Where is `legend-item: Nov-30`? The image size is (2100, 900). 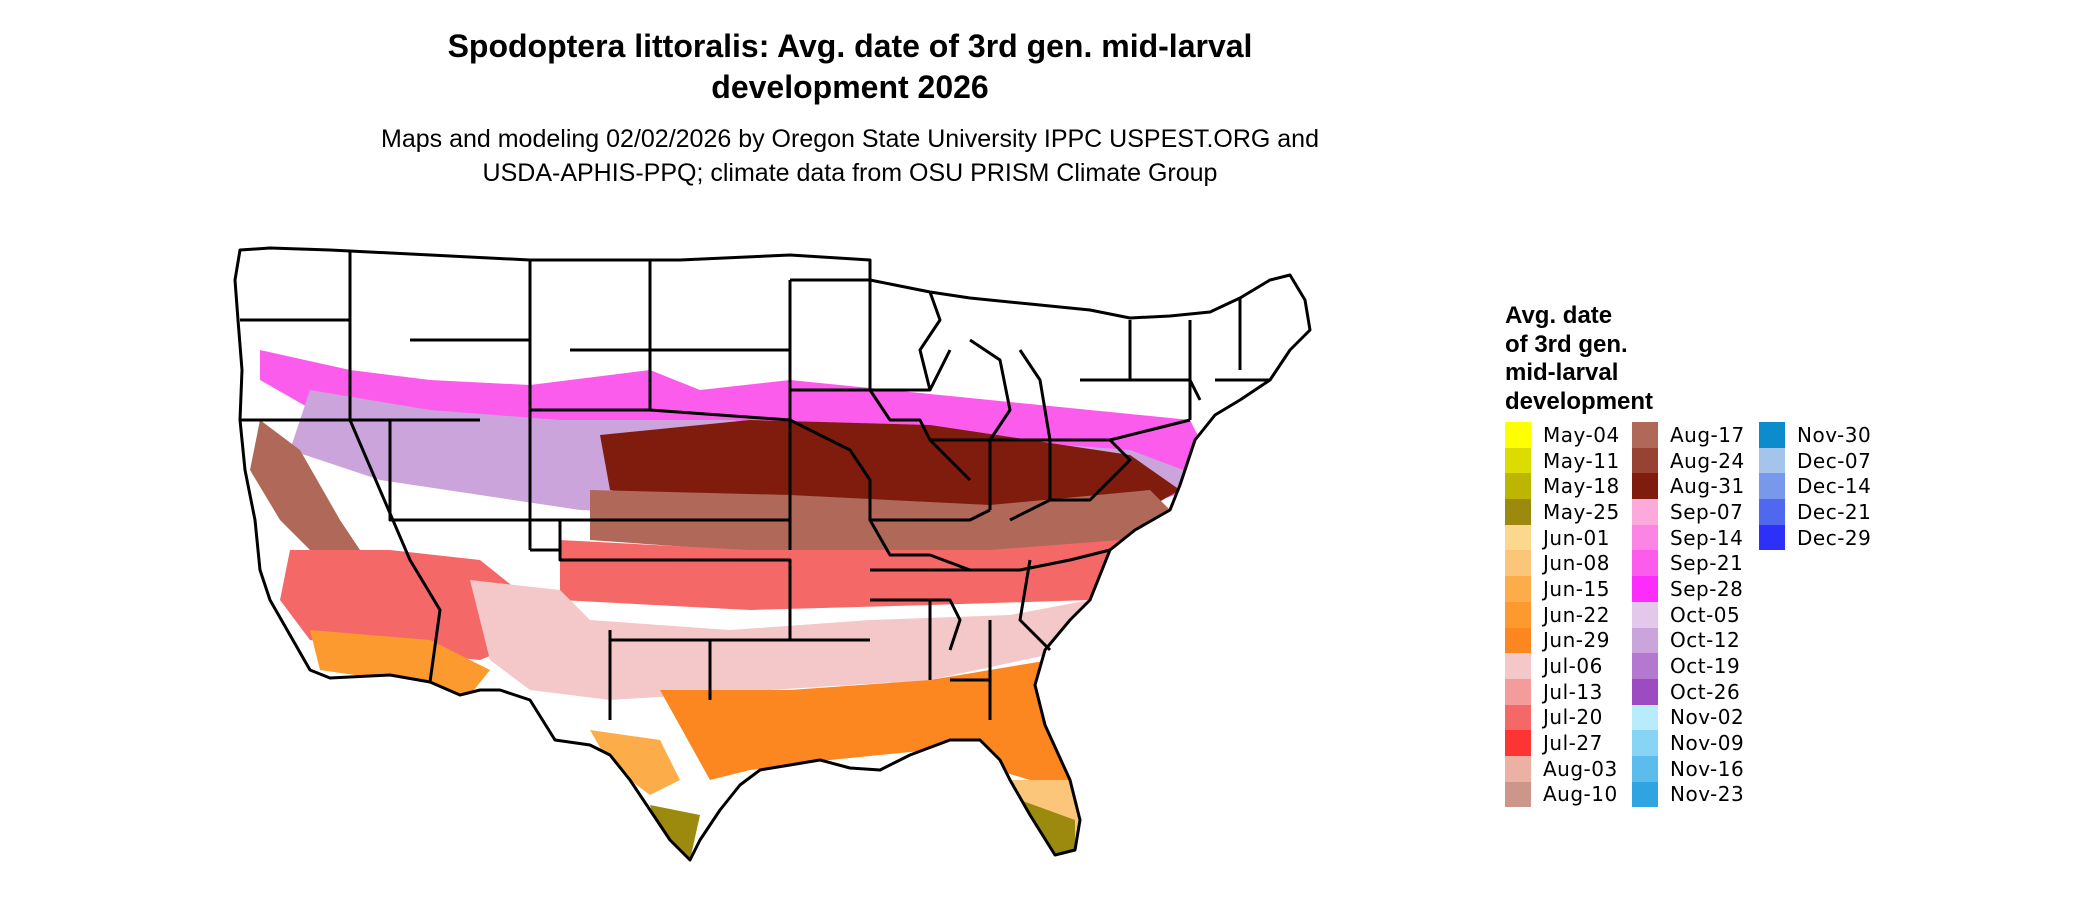
legend-item: Nov-30 is located at coordinates (1815, 435).